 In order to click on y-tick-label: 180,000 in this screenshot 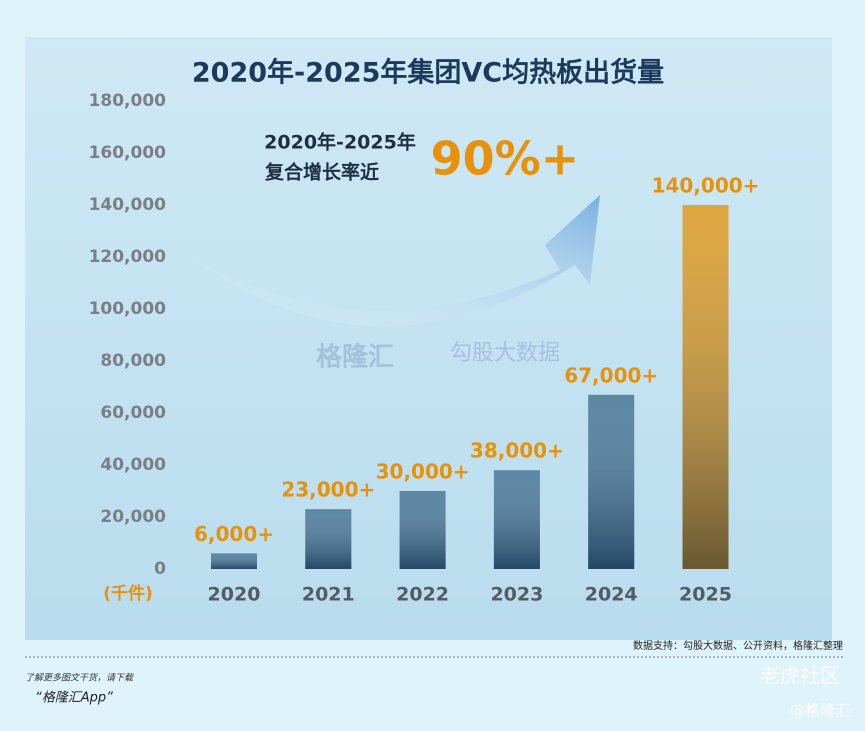, I will do `click(128, 101)`.